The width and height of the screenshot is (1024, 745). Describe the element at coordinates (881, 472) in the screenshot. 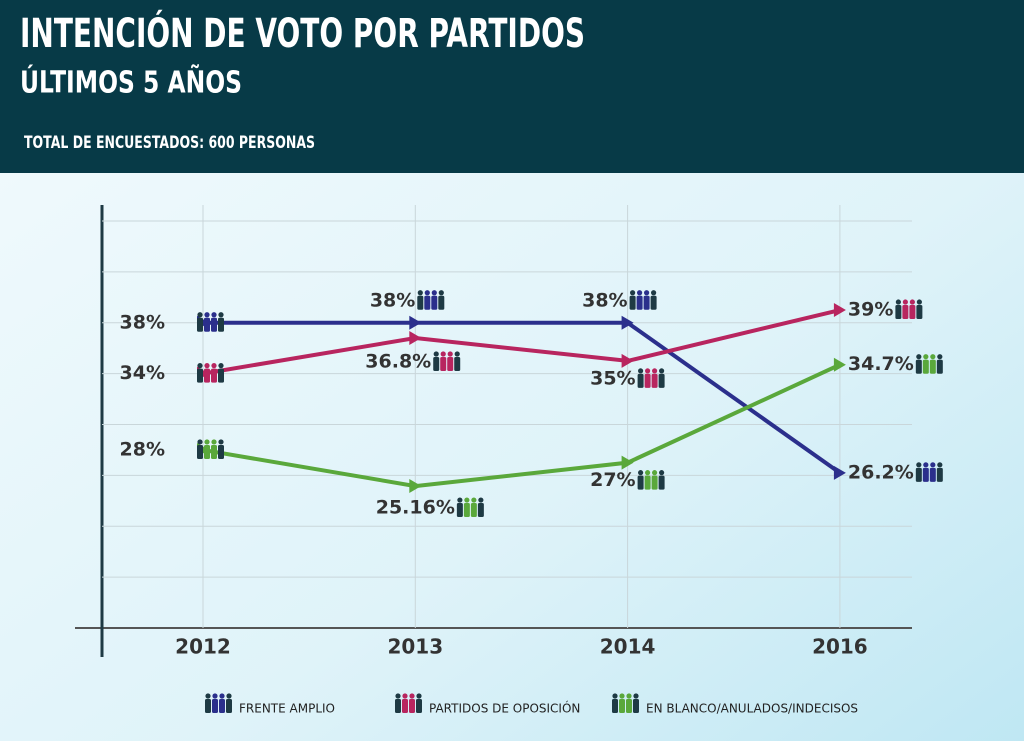

I see `value-label: 26.2%` at that location.